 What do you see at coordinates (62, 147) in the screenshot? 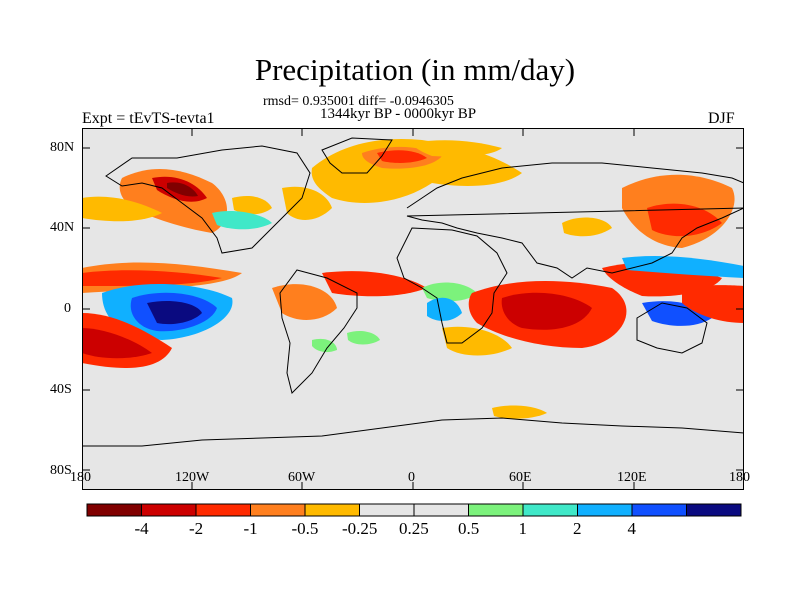
I see `lat-label: 80N` at bounding box center [62, 147].